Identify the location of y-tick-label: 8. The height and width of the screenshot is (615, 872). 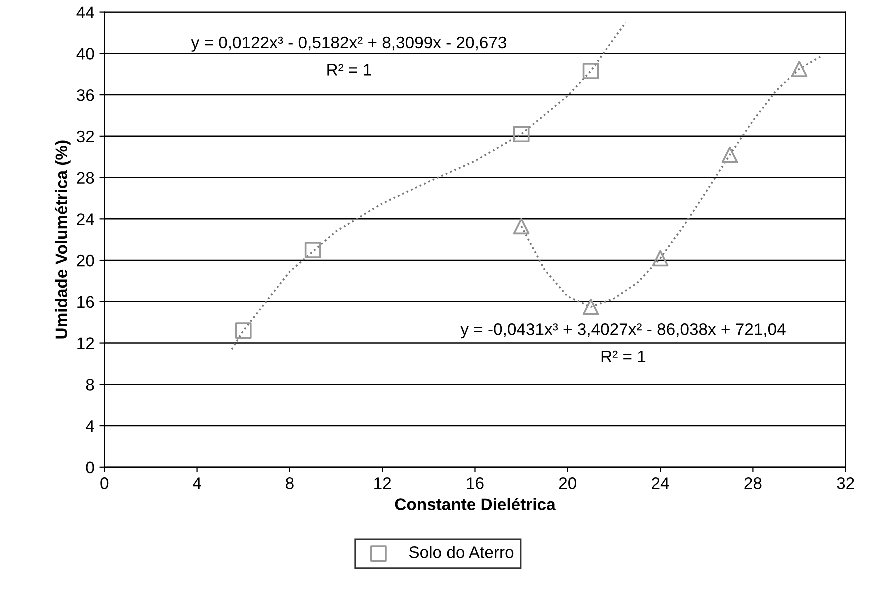
(90, 385).